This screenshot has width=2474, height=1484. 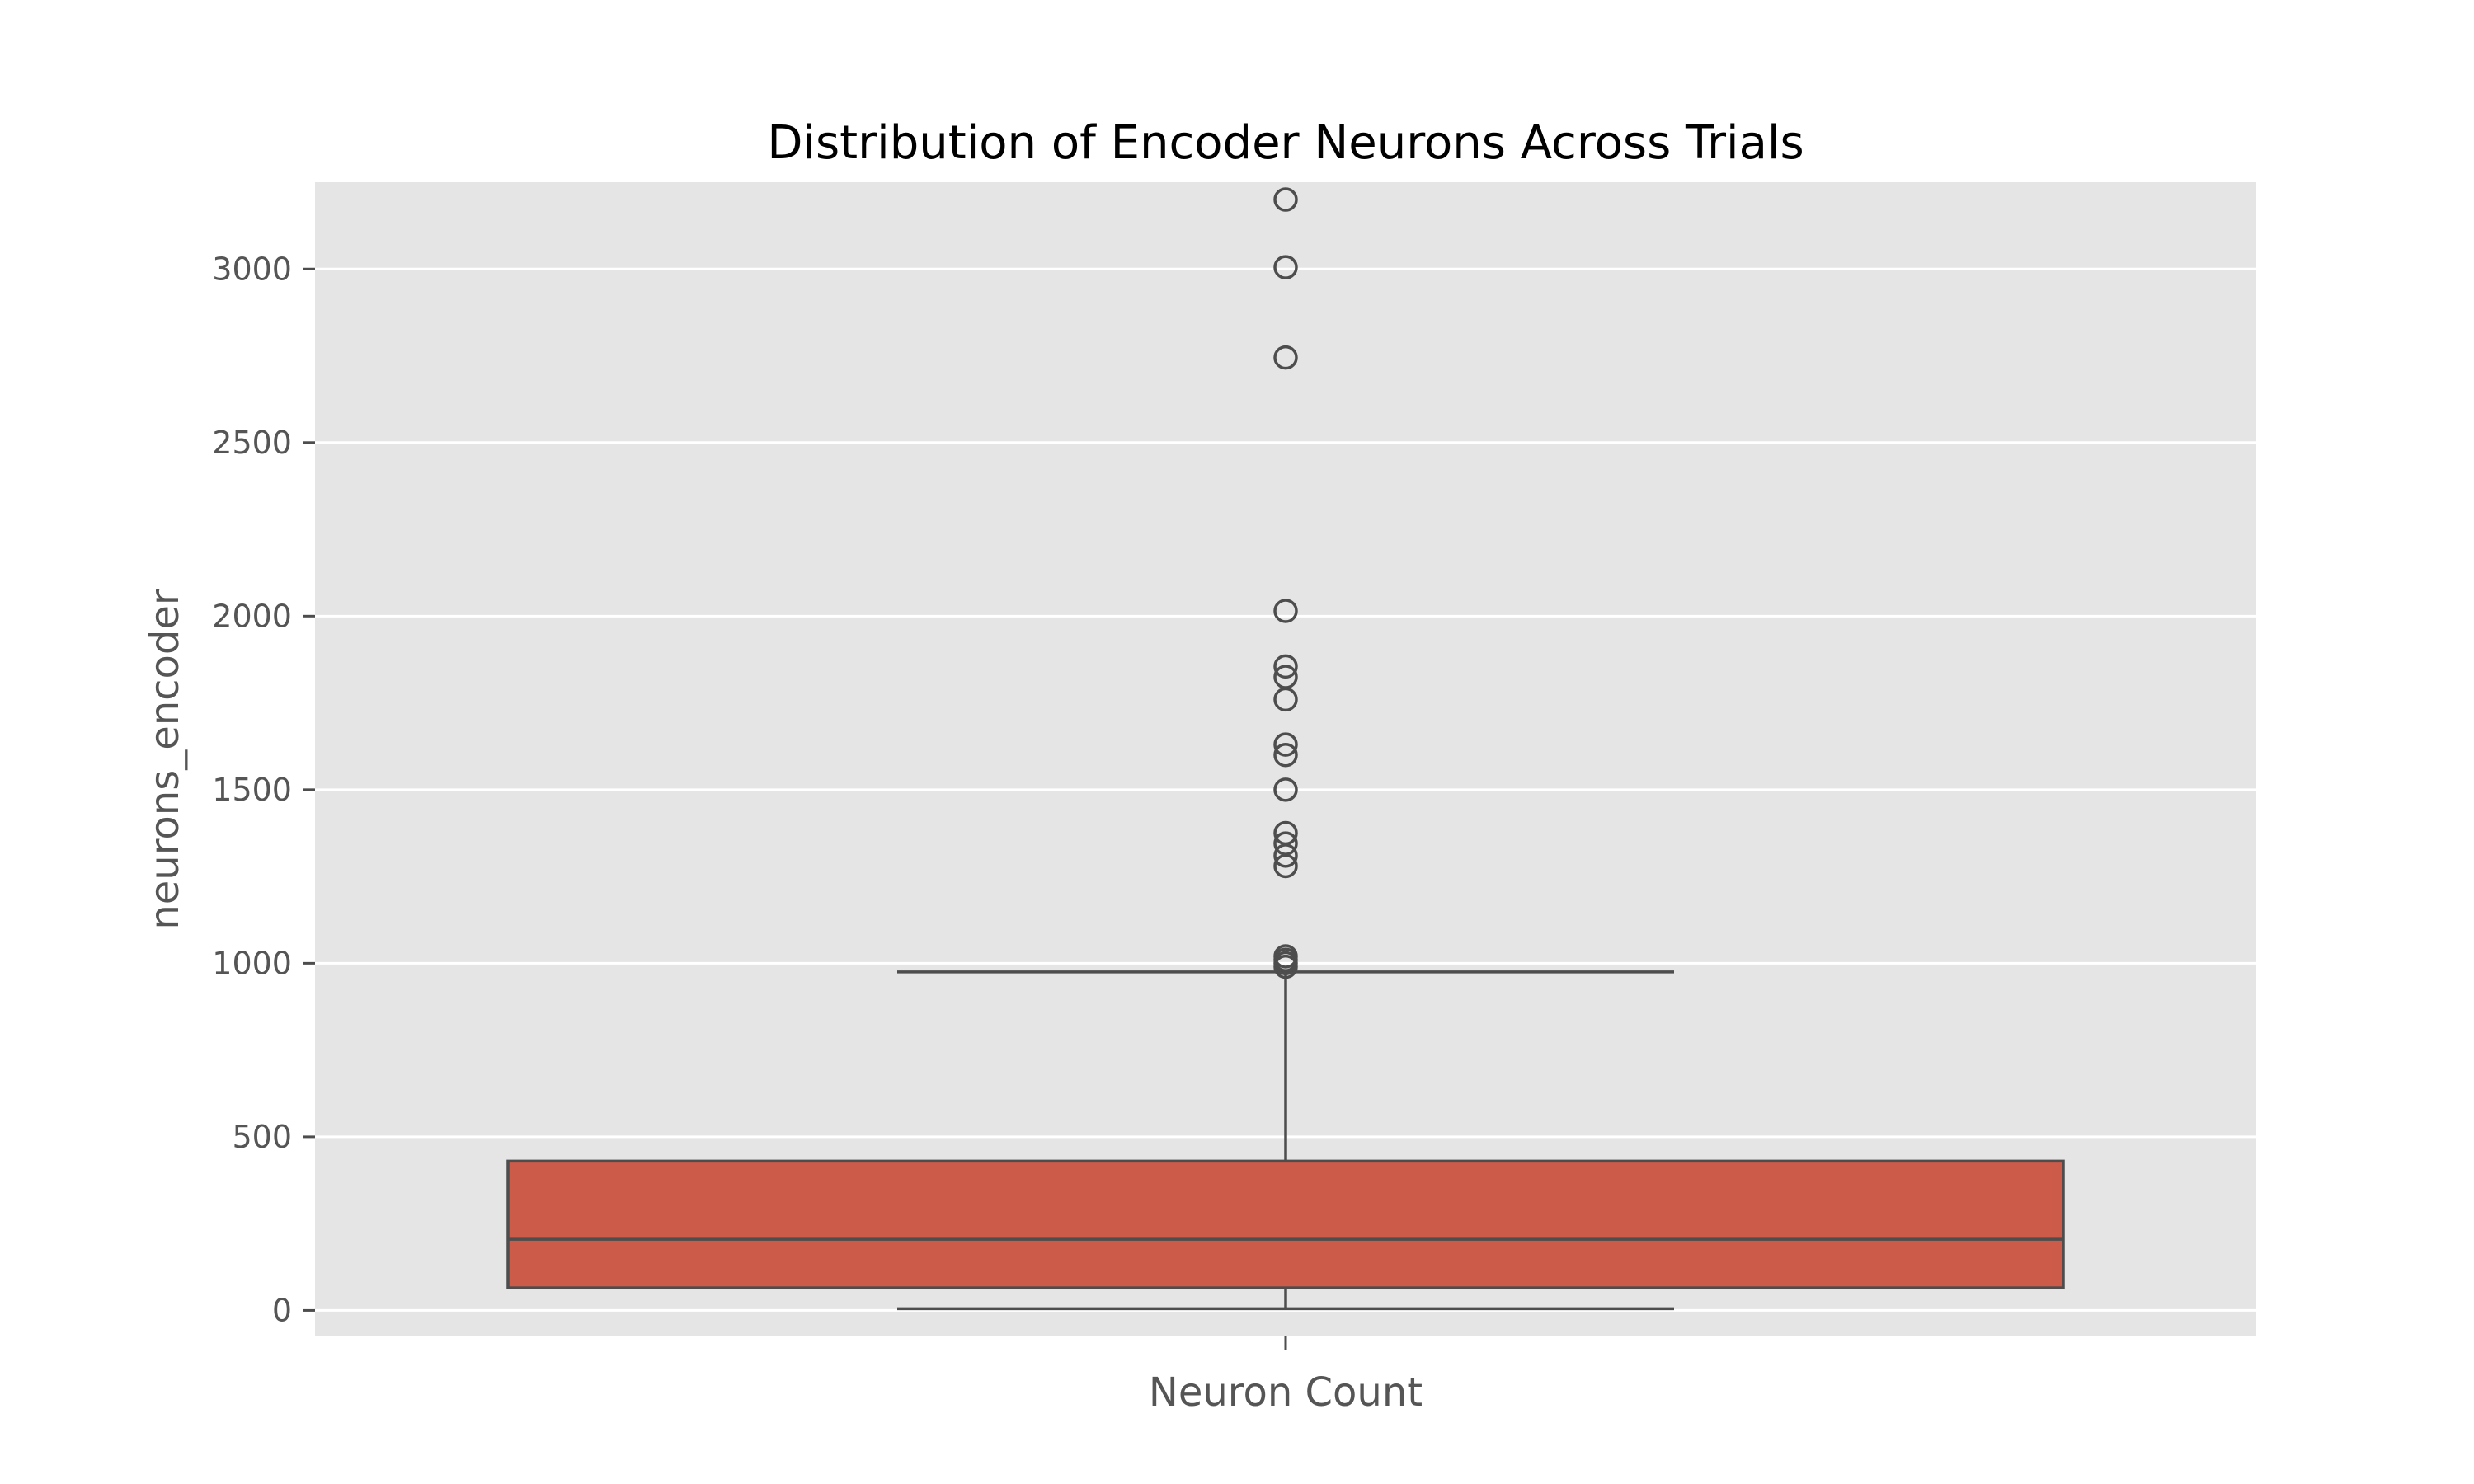 I want to click on y-tick-label: 3000, so click(x=252, y=269).